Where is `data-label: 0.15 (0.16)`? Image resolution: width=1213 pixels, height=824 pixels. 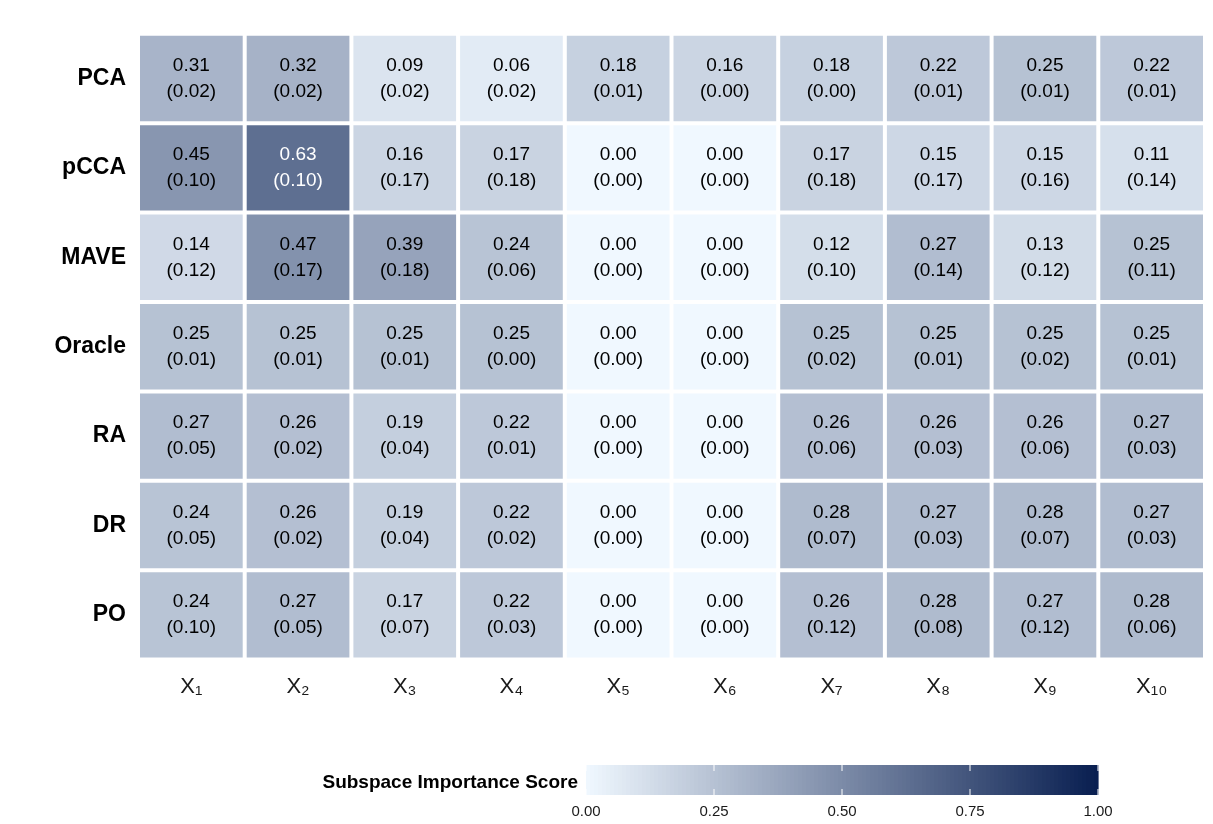
data-label: 0.15 (0.16) is located at coordinates (1045, 167).